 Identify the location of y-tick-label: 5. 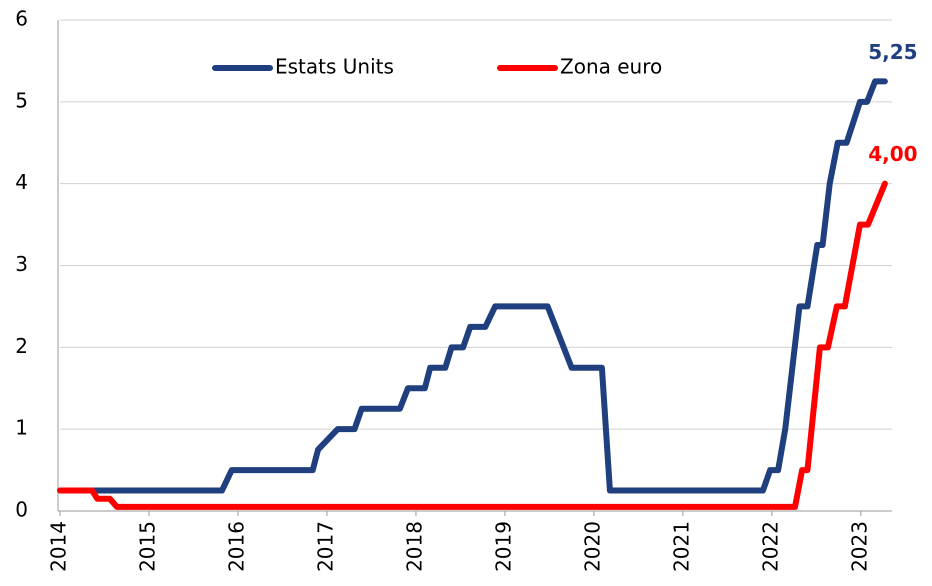
(21, 100).